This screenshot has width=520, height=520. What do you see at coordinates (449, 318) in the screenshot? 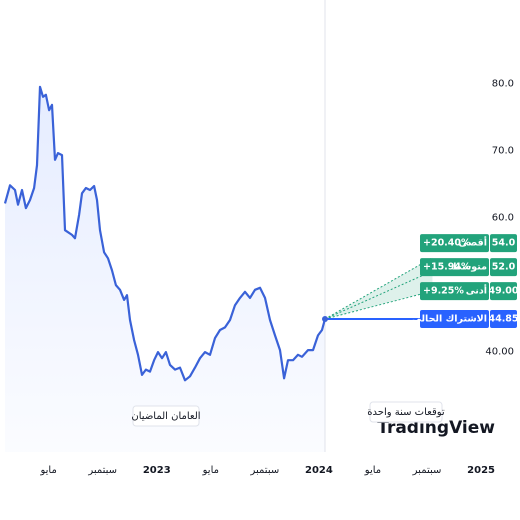
I see `label-name: الاشتراك الحالي` at bounding box center [449, 318].